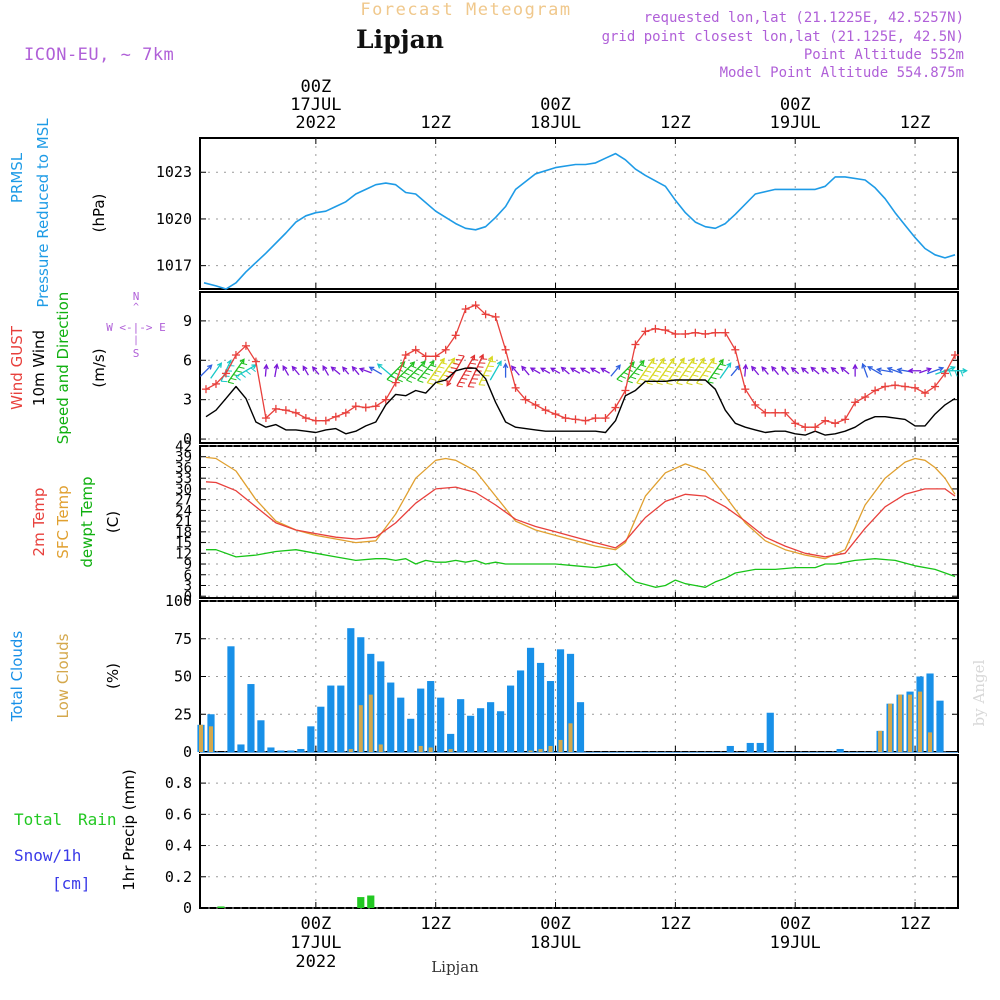  Describe the element at coordinates (38, 819) in the screenshot. I see `precip-total-label: Total` at that location.